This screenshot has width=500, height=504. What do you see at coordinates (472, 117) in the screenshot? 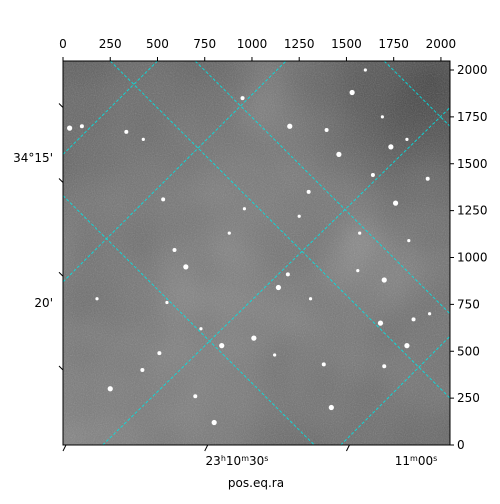
I see `y-tick-label-7: 1750` at bounding box center [472, 117].